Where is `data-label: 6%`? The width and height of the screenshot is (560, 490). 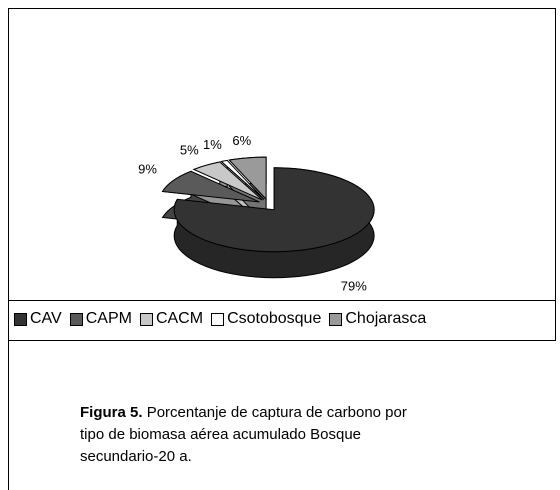 data-label: 6% is located at coordinates (241, 140).